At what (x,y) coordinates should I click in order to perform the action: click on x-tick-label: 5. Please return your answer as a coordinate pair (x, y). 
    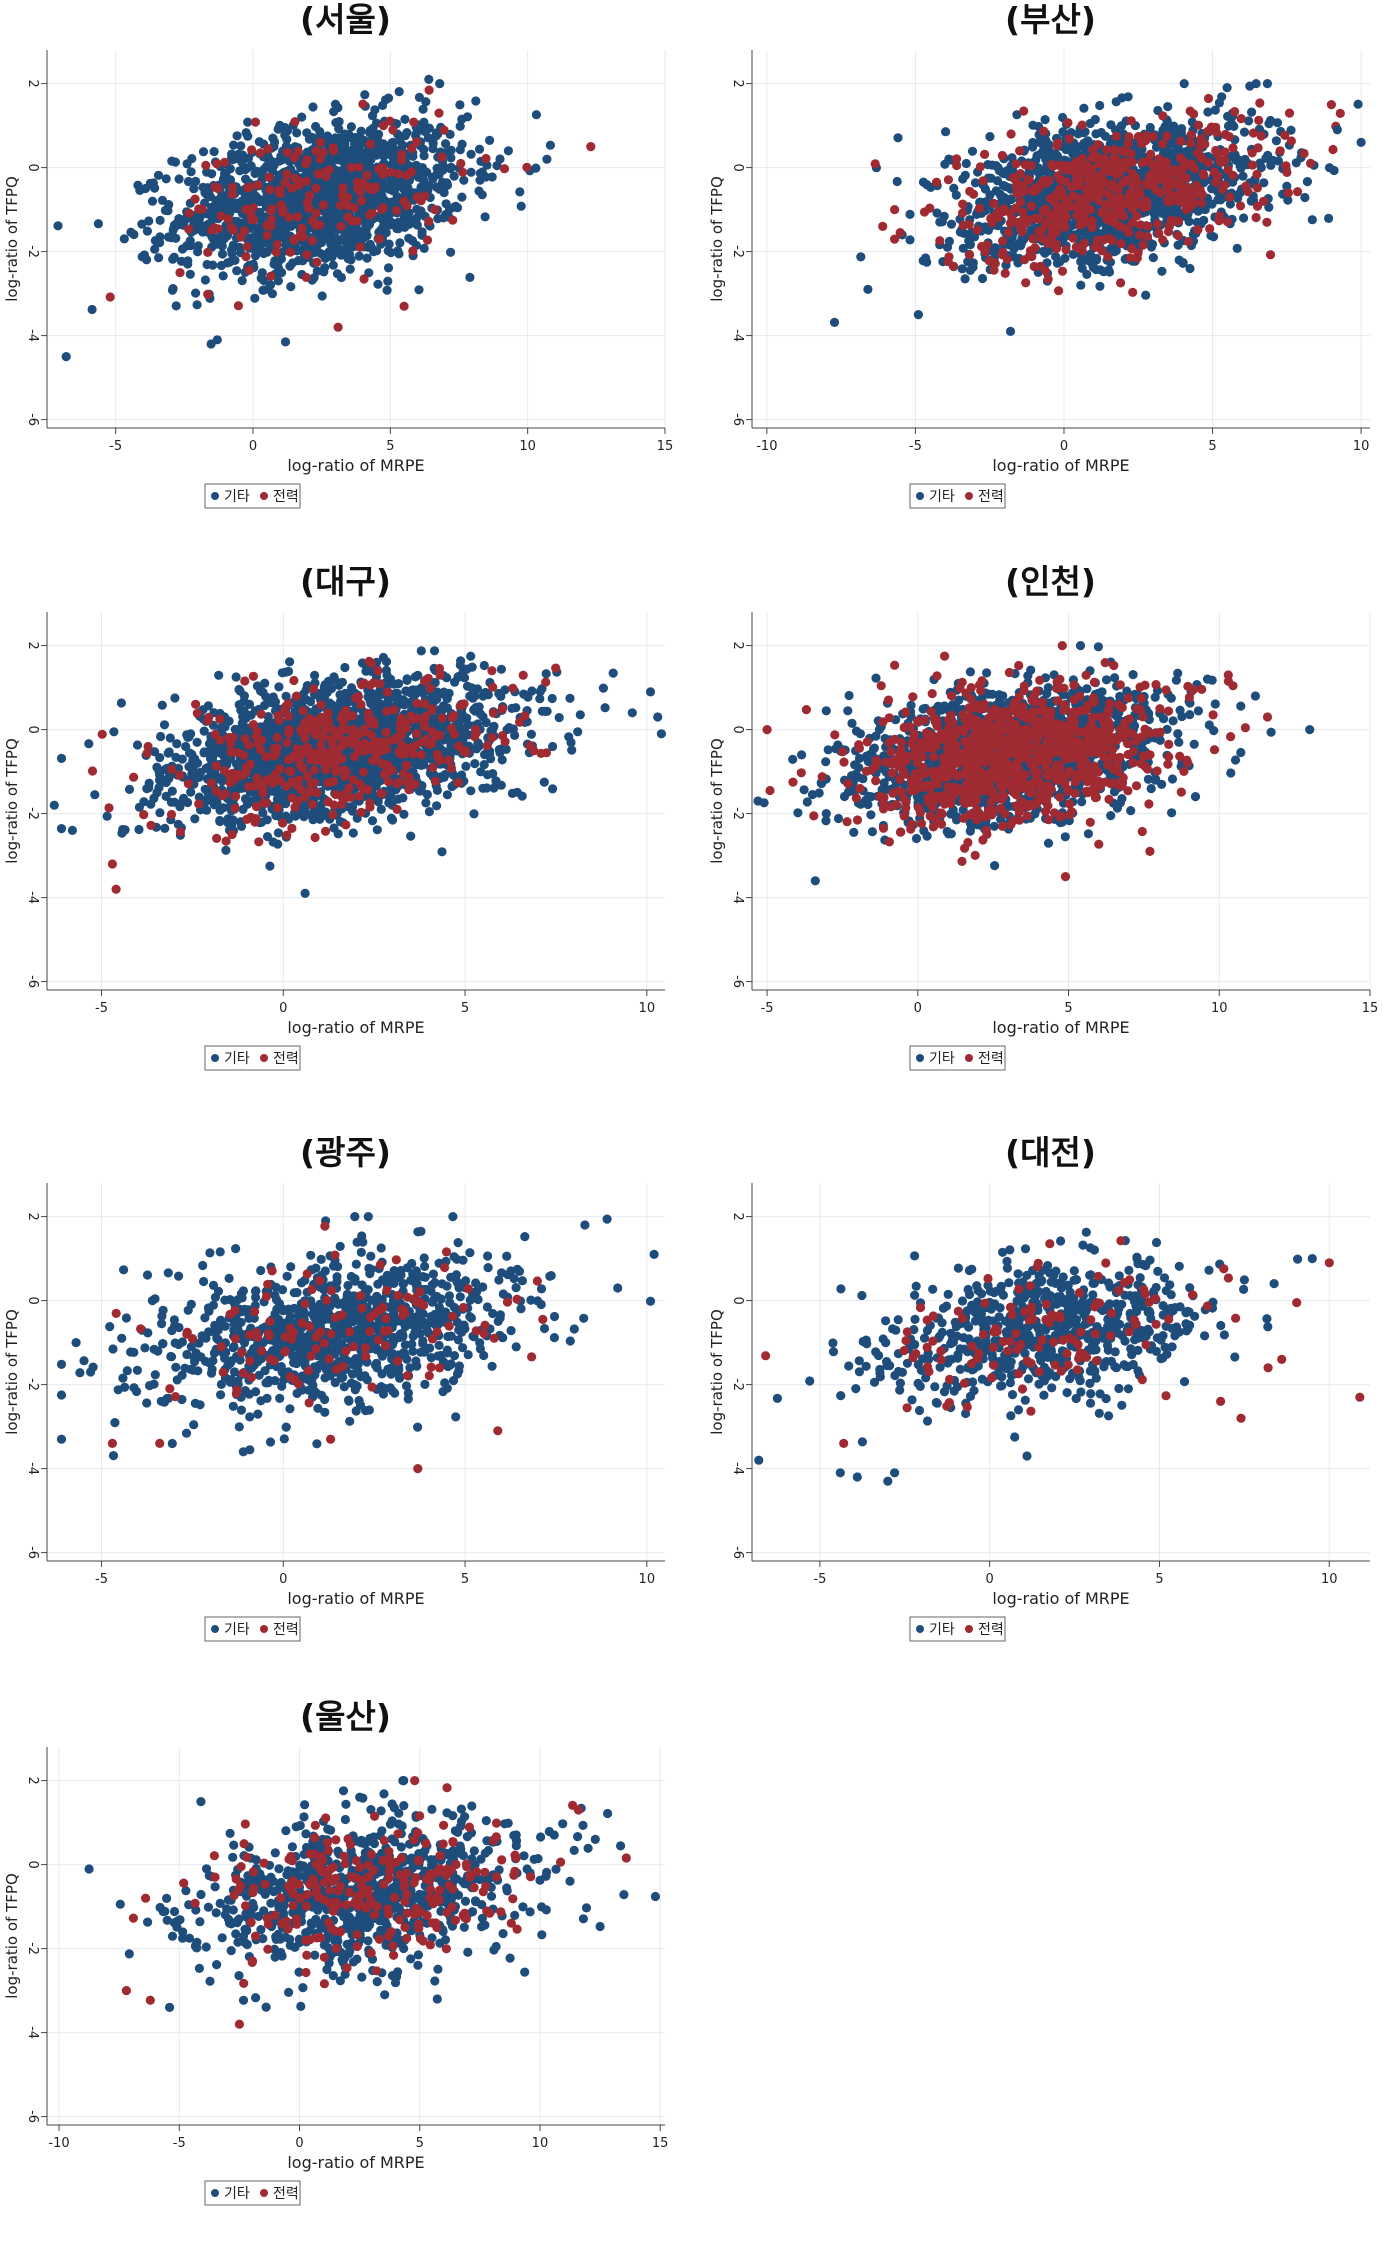
    Looking at the image, I should click on (390, 446).